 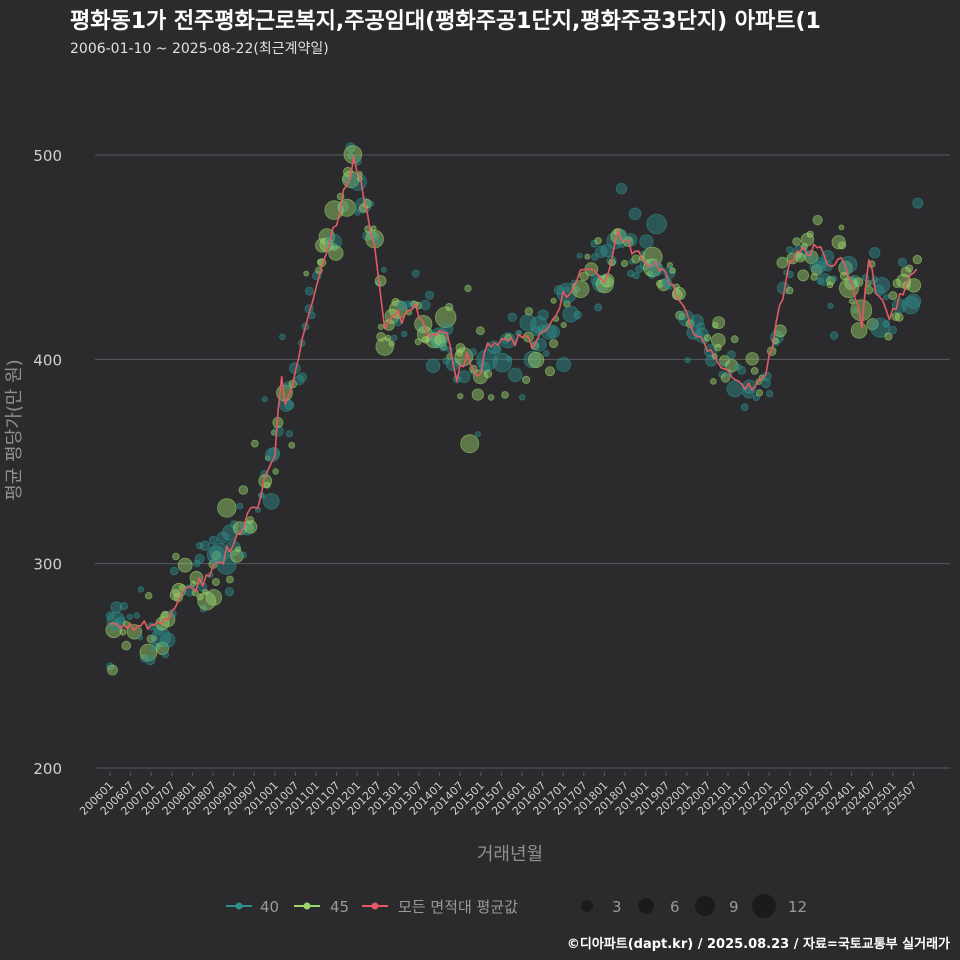 What do you see at coordinates (797, 907) in the screenshot?
I see `size-legend-12-label: 12` at bounding box center [797, 907].